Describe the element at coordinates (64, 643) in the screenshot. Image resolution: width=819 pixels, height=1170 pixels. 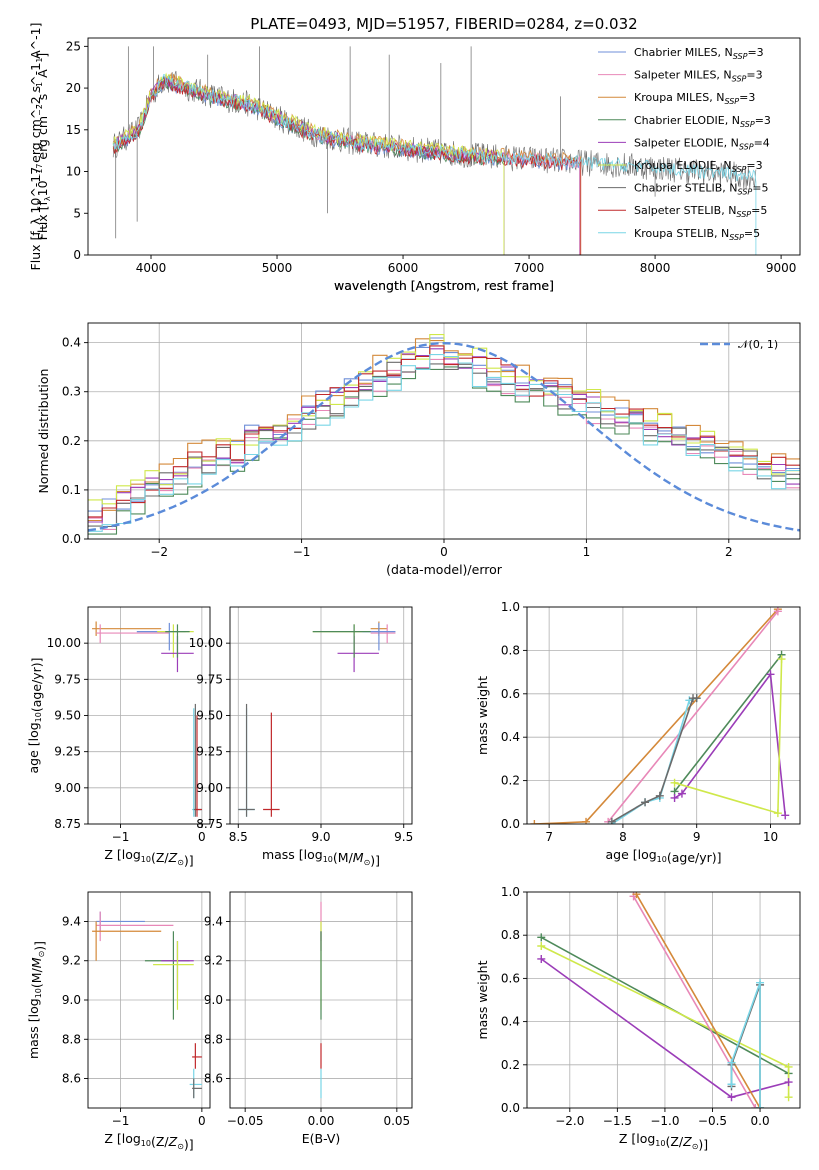
I see `y-tick-label: 10.00` at that location.